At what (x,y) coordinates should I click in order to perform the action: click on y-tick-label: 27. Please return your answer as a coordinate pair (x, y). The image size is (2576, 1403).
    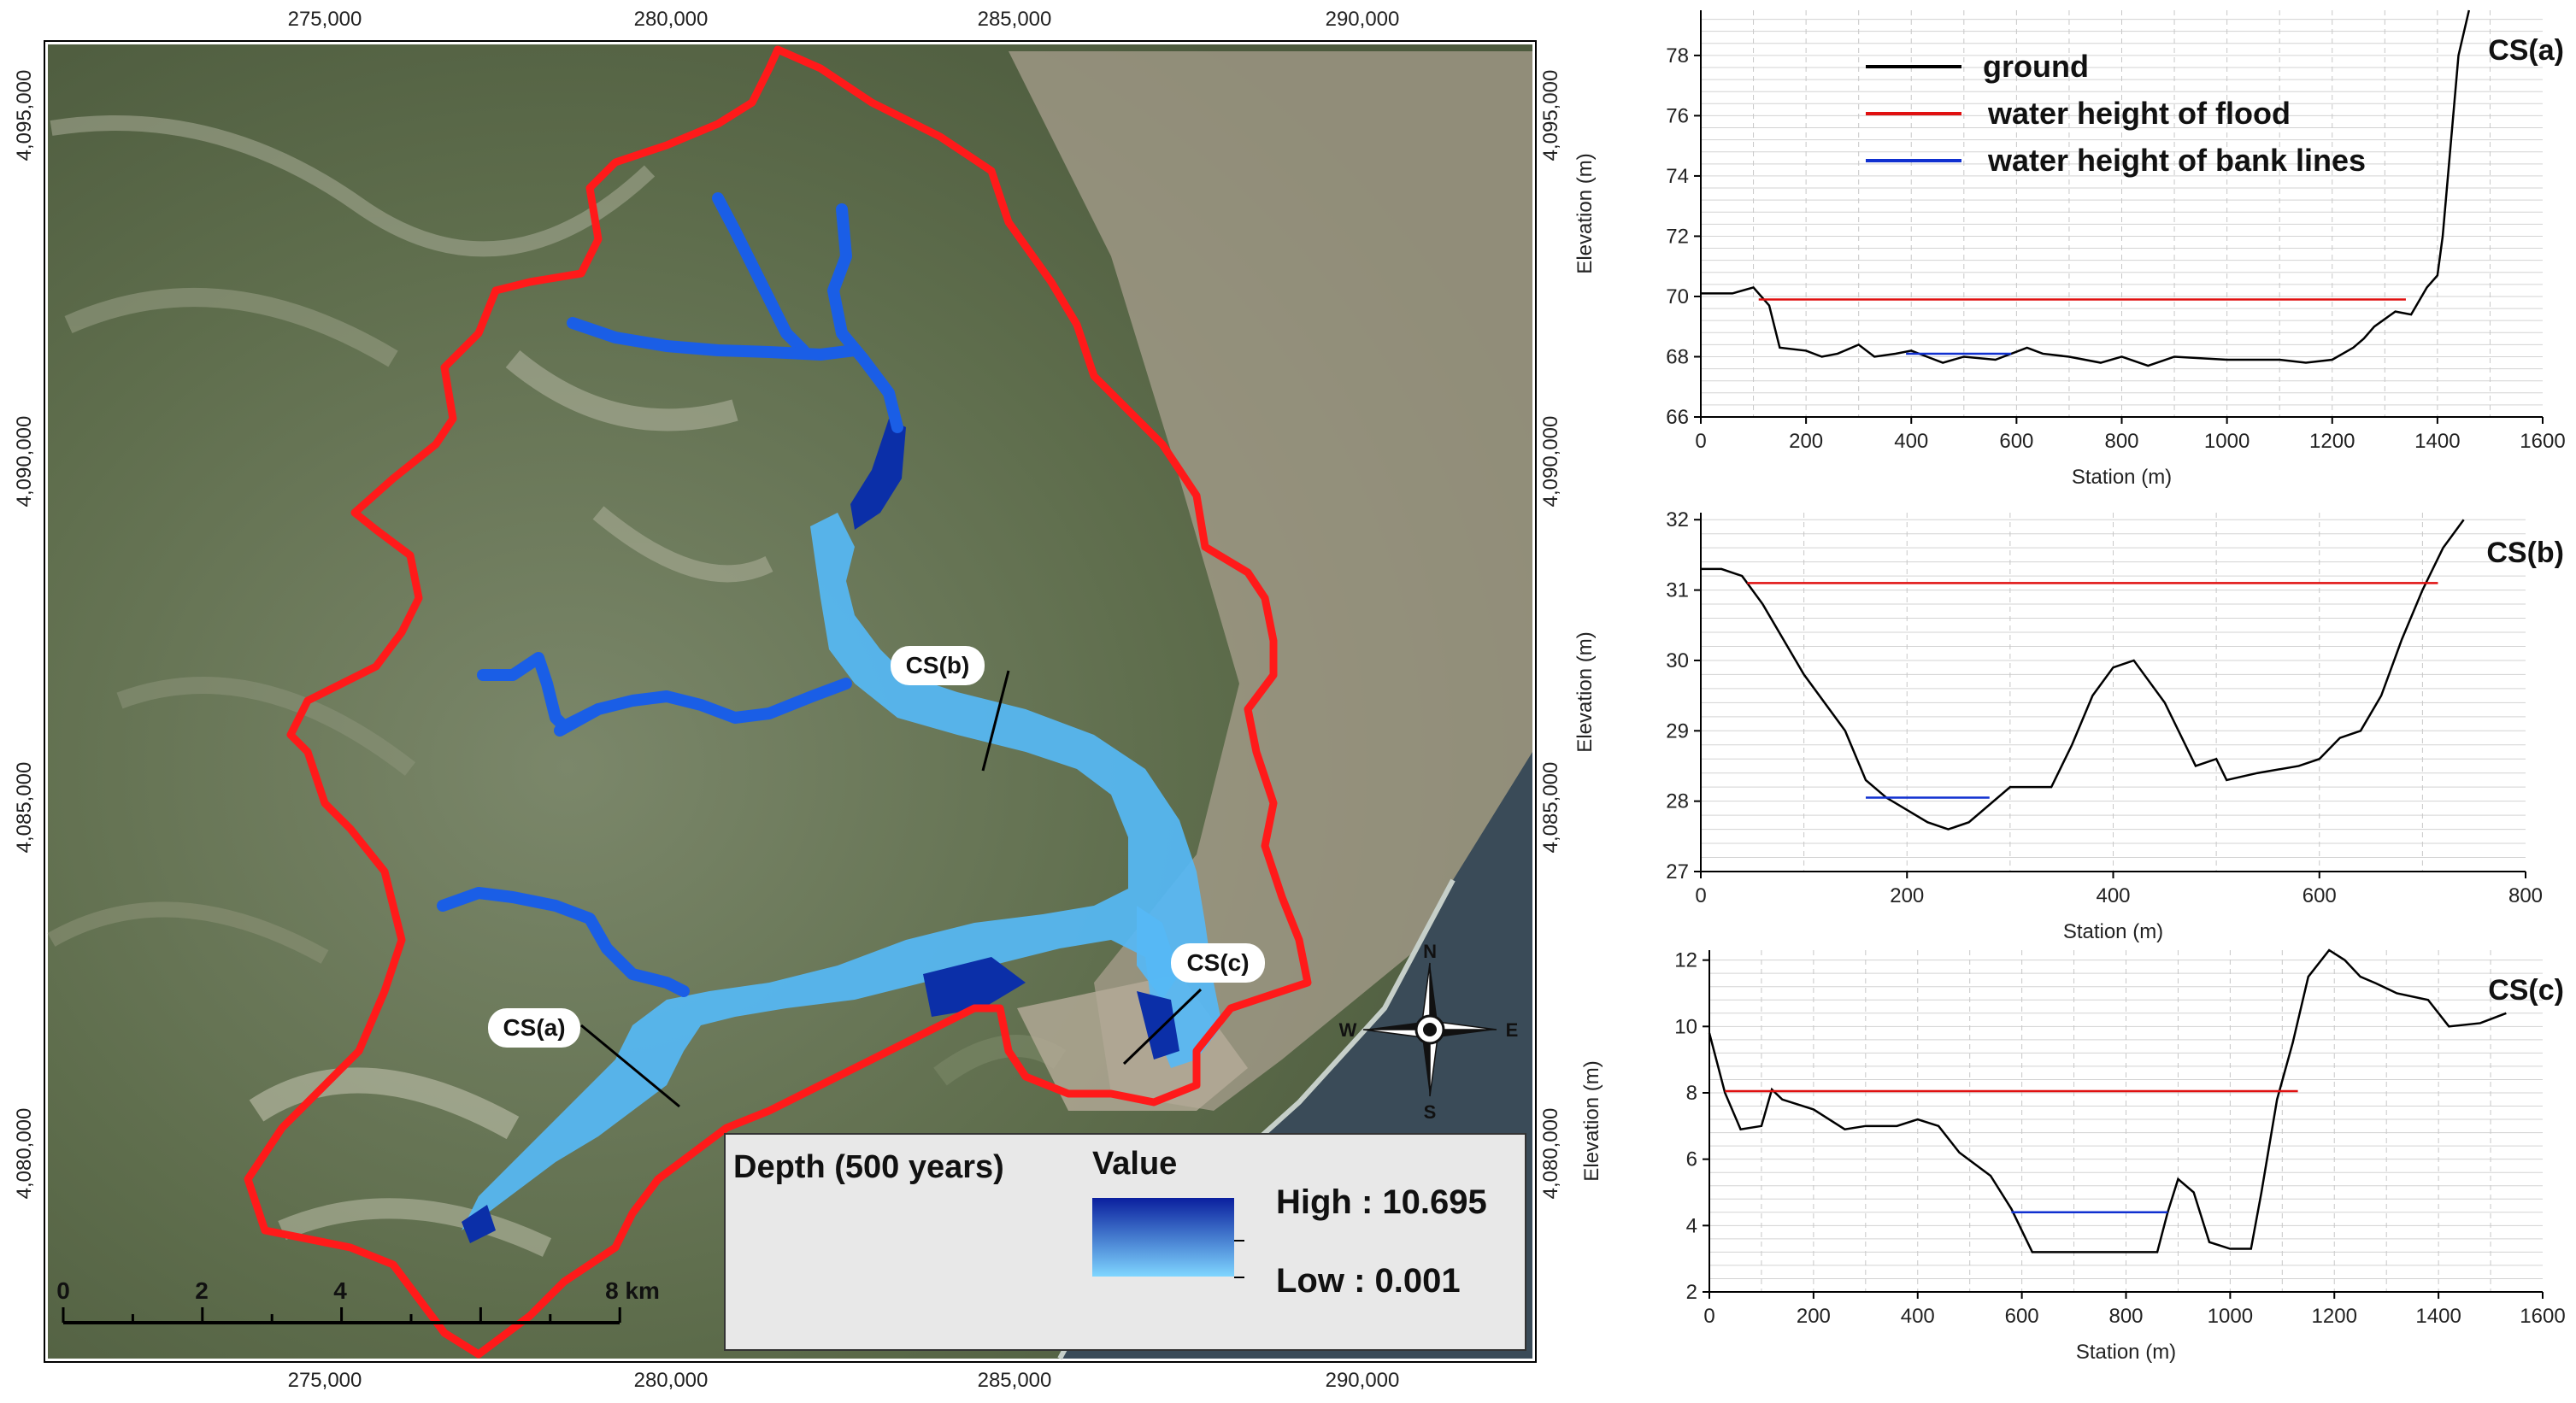
    Looking at the image, I should click on (1677, 872).